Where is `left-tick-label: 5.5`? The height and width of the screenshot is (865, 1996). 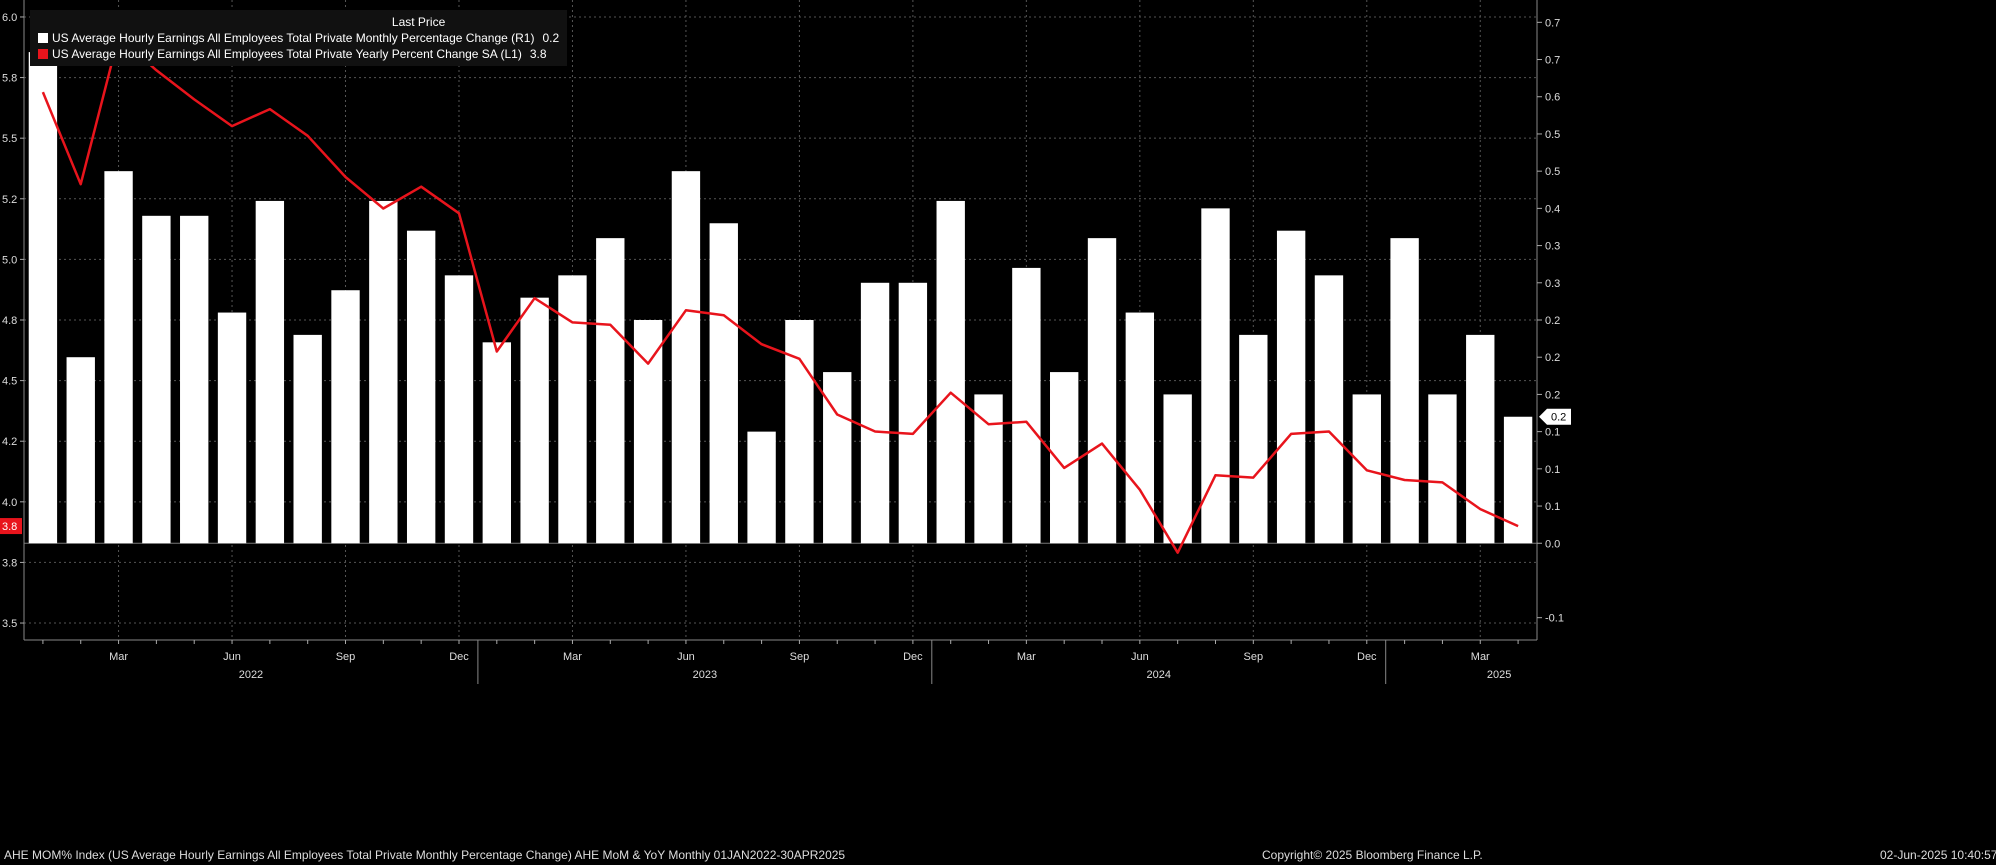 left-tick-label: 5.5 is located at coordinates (9, 139).